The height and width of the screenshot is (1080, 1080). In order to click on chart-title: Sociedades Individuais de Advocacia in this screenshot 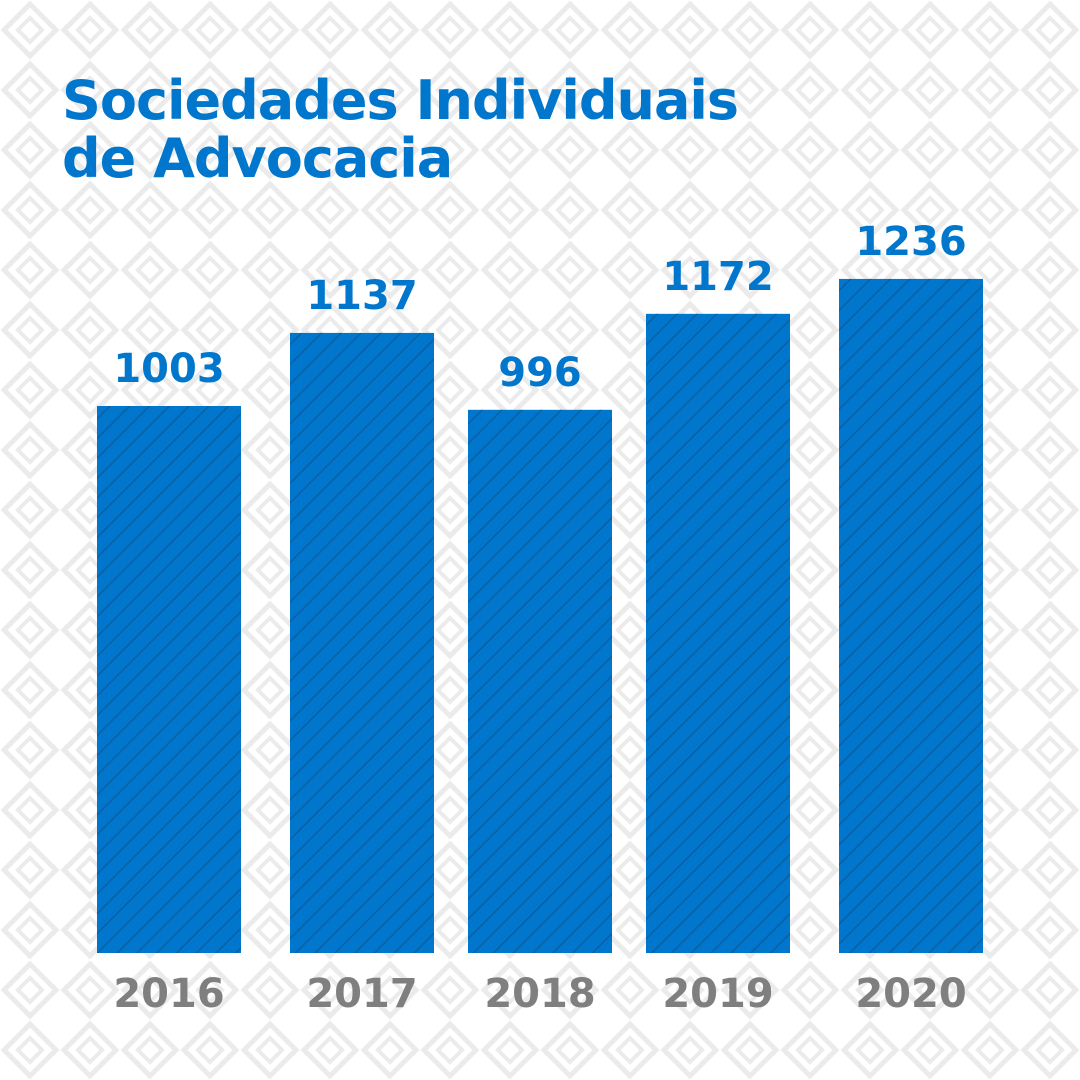, I will do `click(400, 129)`.